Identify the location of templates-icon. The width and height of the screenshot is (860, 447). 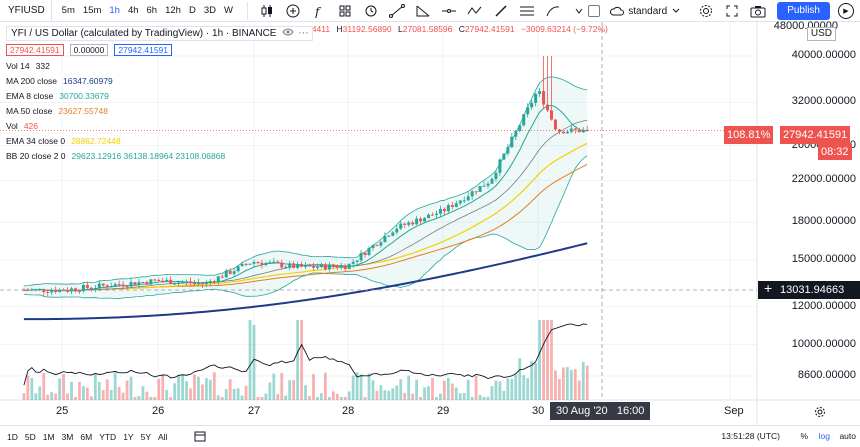
(345, 11).